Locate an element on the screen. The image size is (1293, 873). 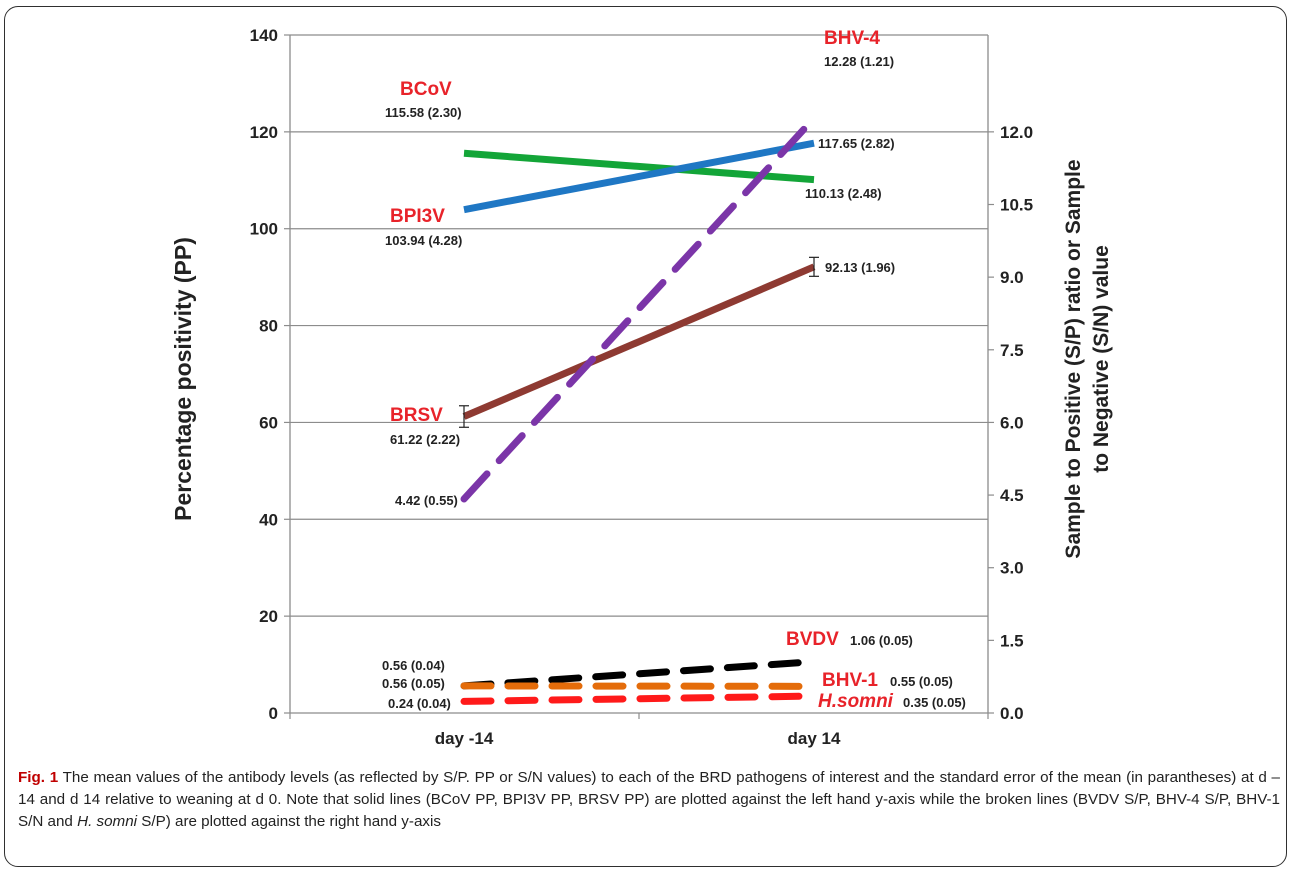
data-label: 1.06 (0.05) is located at coordinates (881, 640).